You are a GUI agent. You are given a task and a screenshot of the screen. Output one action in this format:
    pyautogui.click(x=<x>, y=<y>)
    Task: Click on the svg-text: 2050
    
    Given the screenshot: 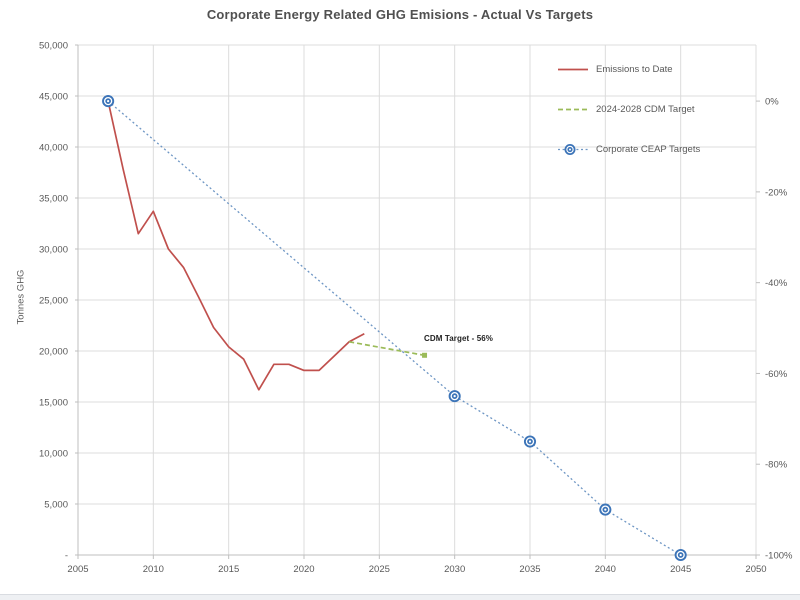 What is the action you would take?
    pyautogui.click(x=755, y=569)
    